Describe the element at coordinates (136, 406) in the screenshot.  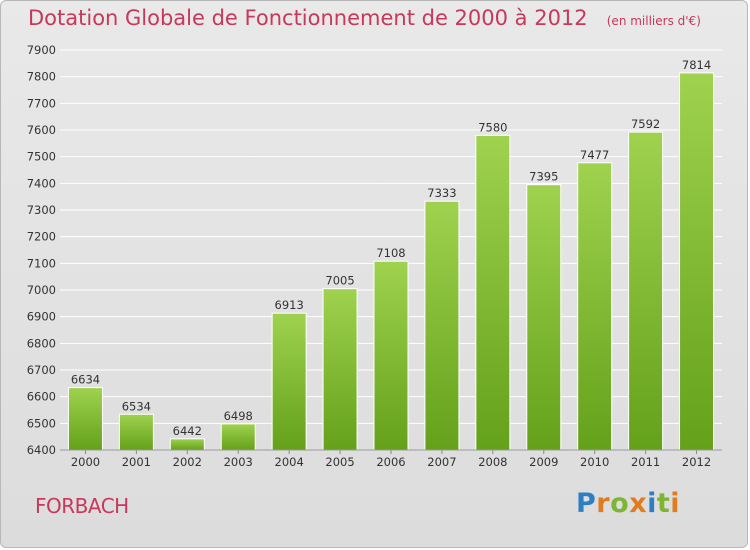
I see `data-label-2001: 6534` at that location.